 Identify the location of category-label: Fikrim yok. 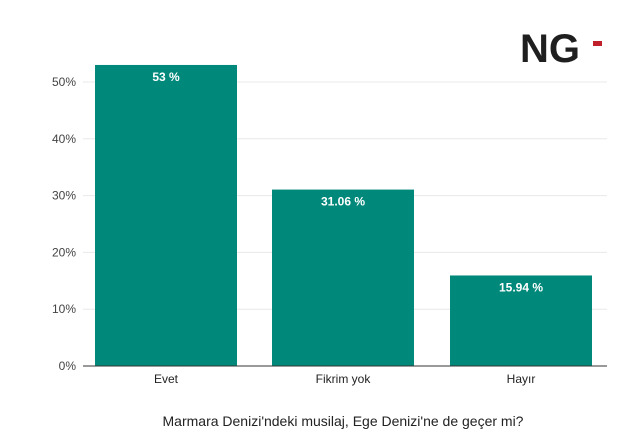
(344, 379).